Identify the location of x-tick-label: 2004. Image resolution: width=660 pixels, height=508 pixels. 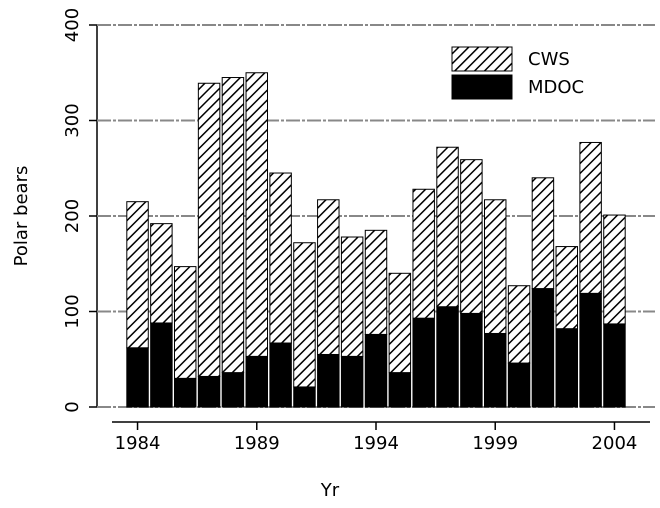
(615, 443).